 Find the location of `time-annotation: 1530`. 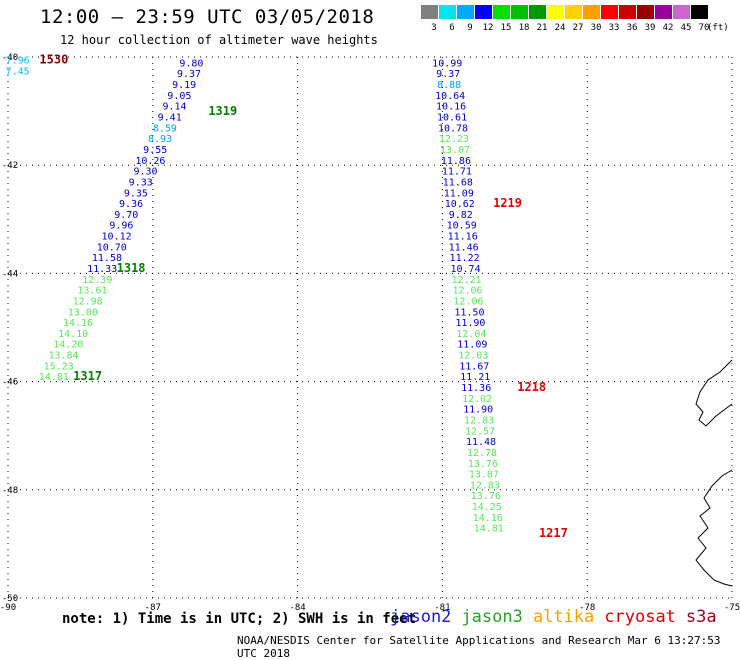

time-annotation: 1530 is located at coordinates (53, 60).